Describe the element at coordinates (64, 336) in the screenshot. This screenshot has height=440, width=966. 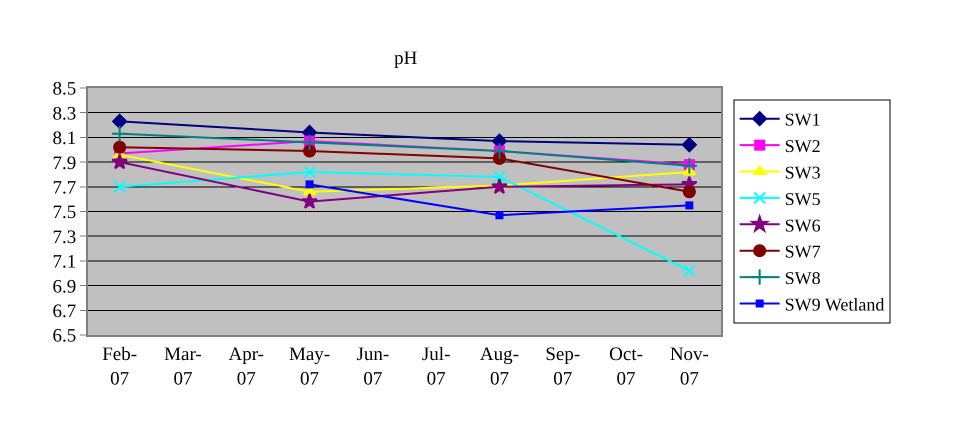
I see `y-tick-label: 6.5` at that location.